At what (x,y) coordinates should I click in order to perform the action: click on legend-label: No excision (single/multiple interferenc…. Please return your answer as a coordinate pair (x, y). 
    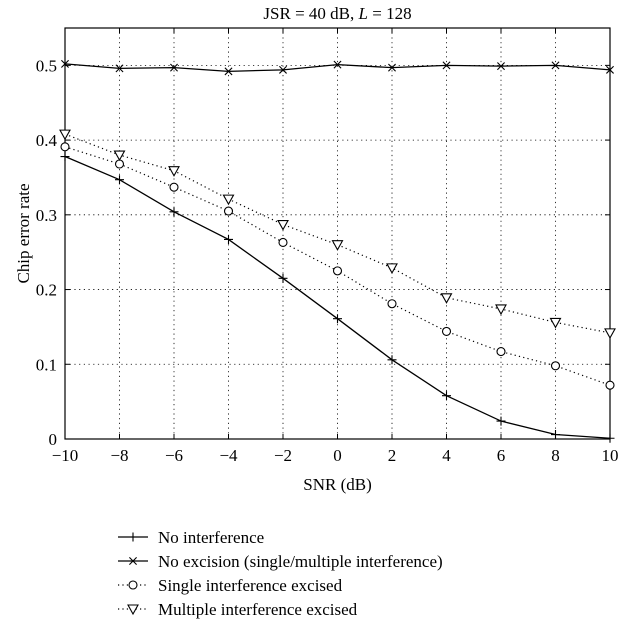
    Looking at the image, I should click on (300, 561).